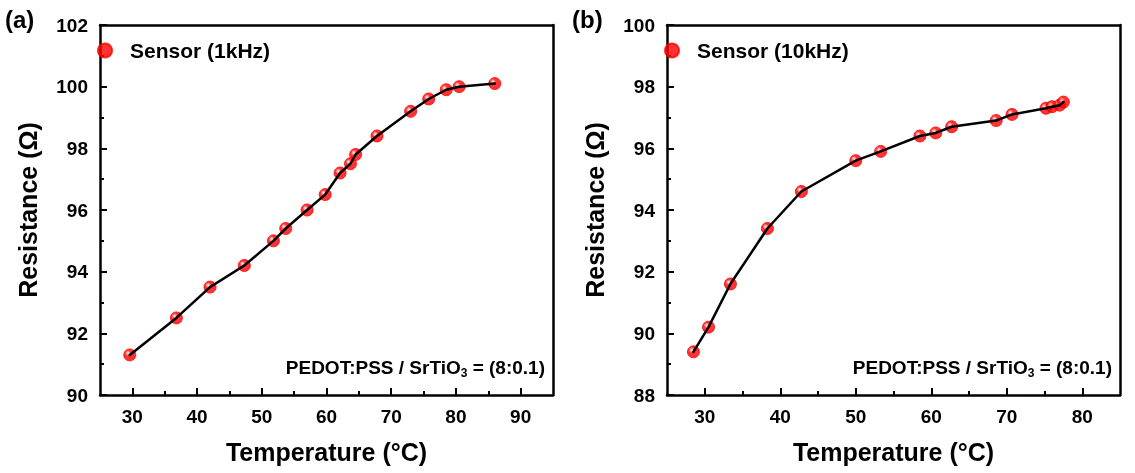  What do you see at coordinates (72, 25) in the screenshot?
I see `y-tick-label: 102` at bounding box center [72, 25].